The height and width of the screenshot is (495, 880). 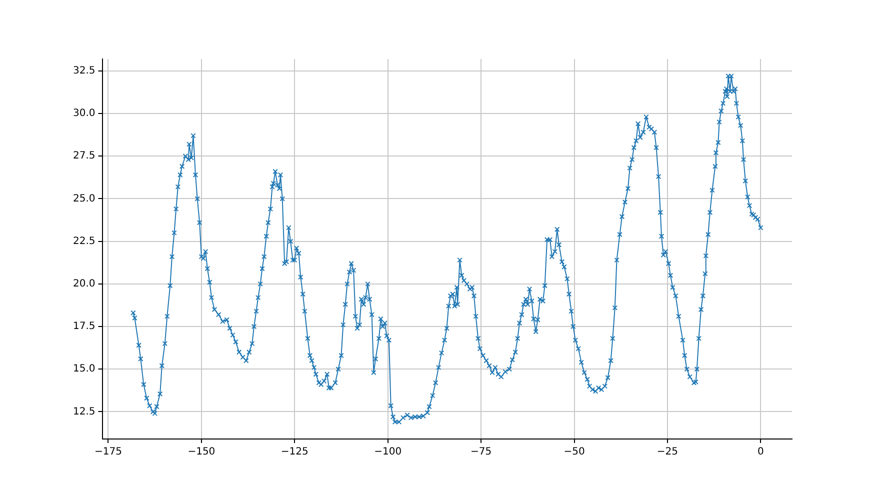 I want to click on x-tick-label: −175, so click(x=108, y=452).